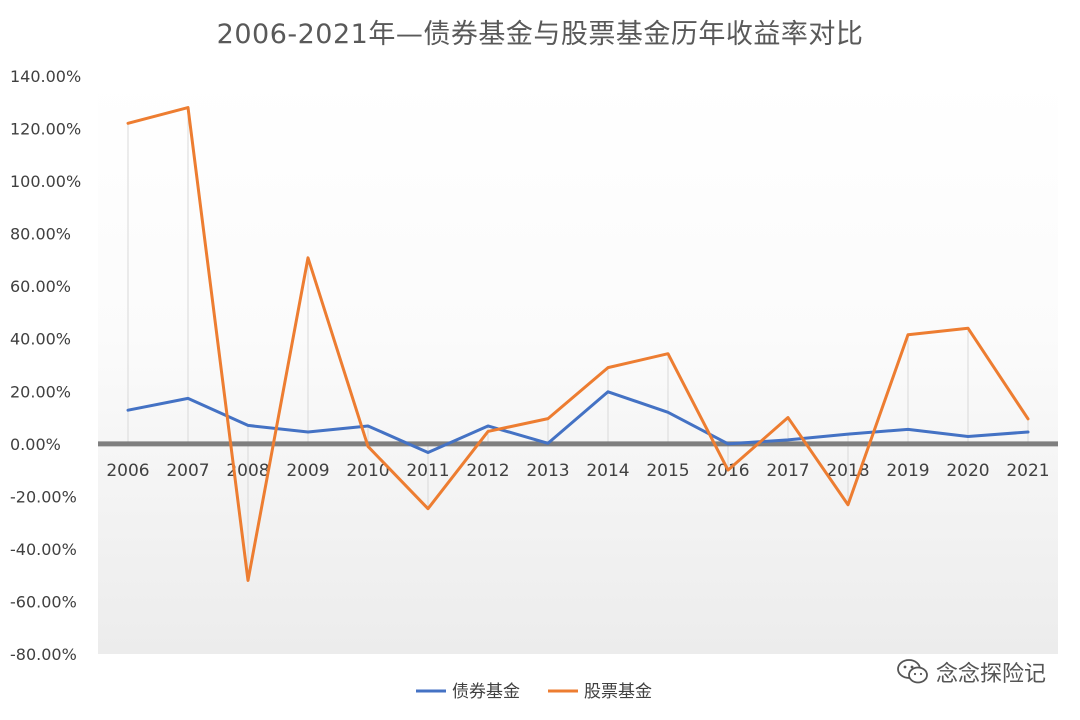 Image resolution: width=1080 pixels, height=720 pixels. Describe the element at coordinates (427, 471) in the screenshot. I see `x-tick-label: 2011` at that location.